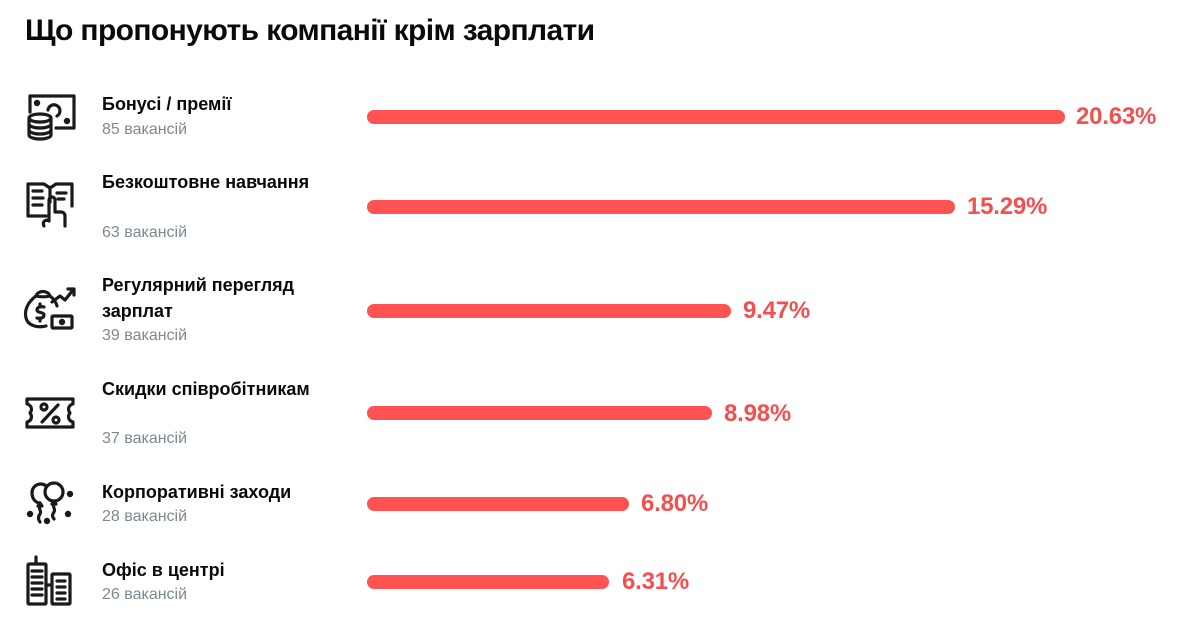  What do you see at coordinates (50, 504) in the screenshot?
I see `balloons-icon` at bounding box center [50, 504].